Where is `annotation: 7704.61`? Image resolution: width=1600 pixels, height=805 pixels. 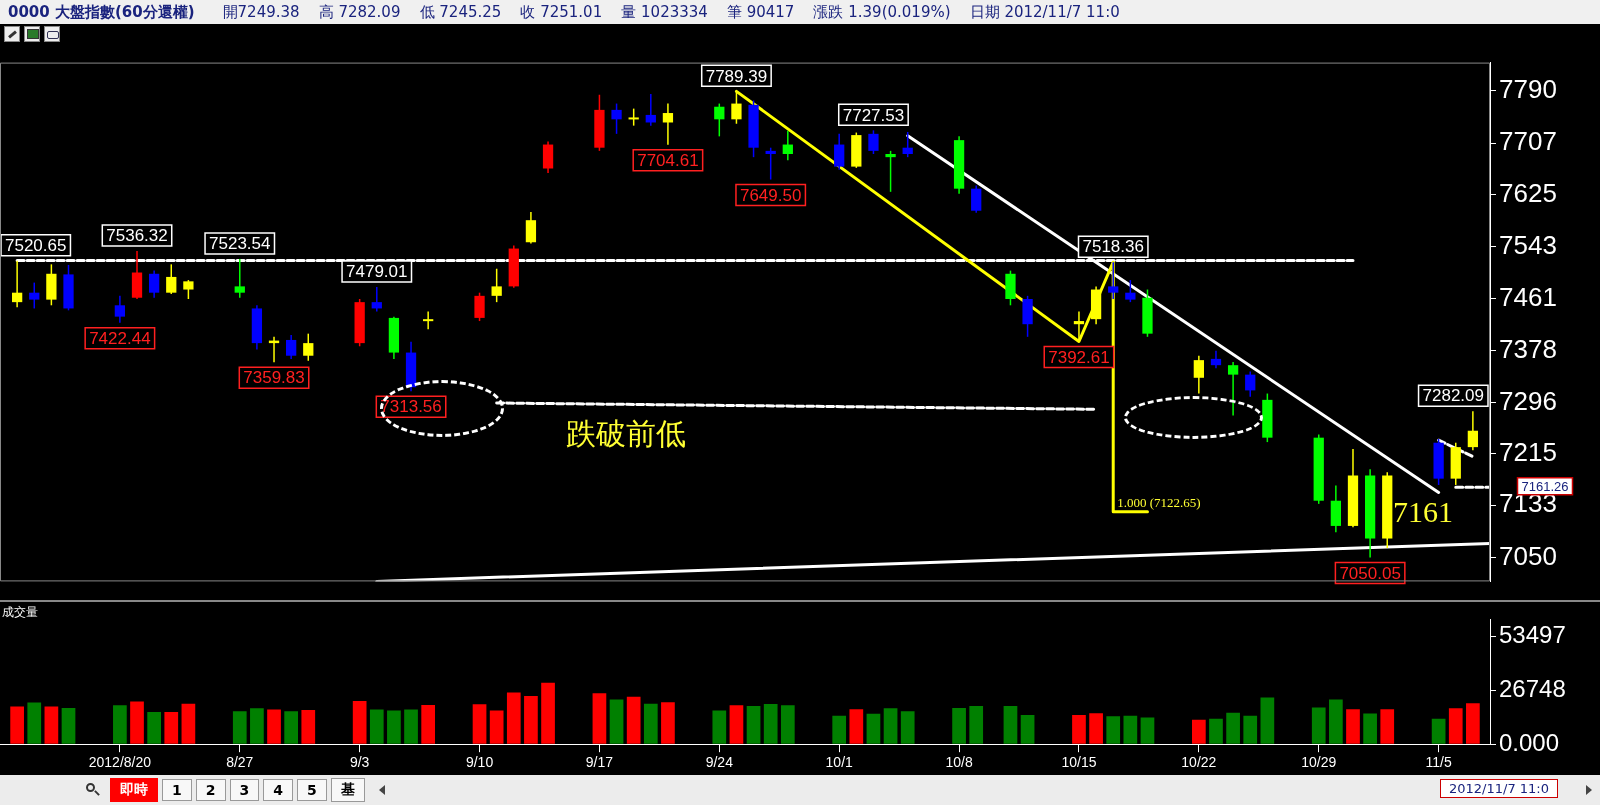
annotation: 7704.61 is located at coordinates (668, 160).